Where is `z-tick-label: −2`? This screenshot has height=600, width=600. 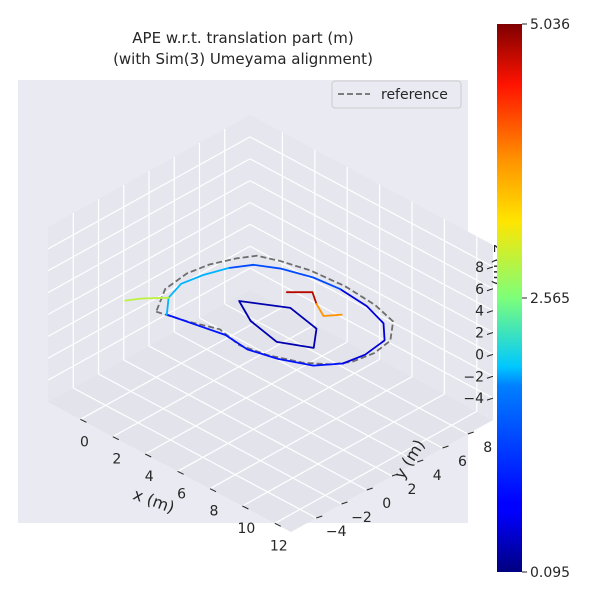
z-tick-label: −2 is located at coordinates (473, 377).